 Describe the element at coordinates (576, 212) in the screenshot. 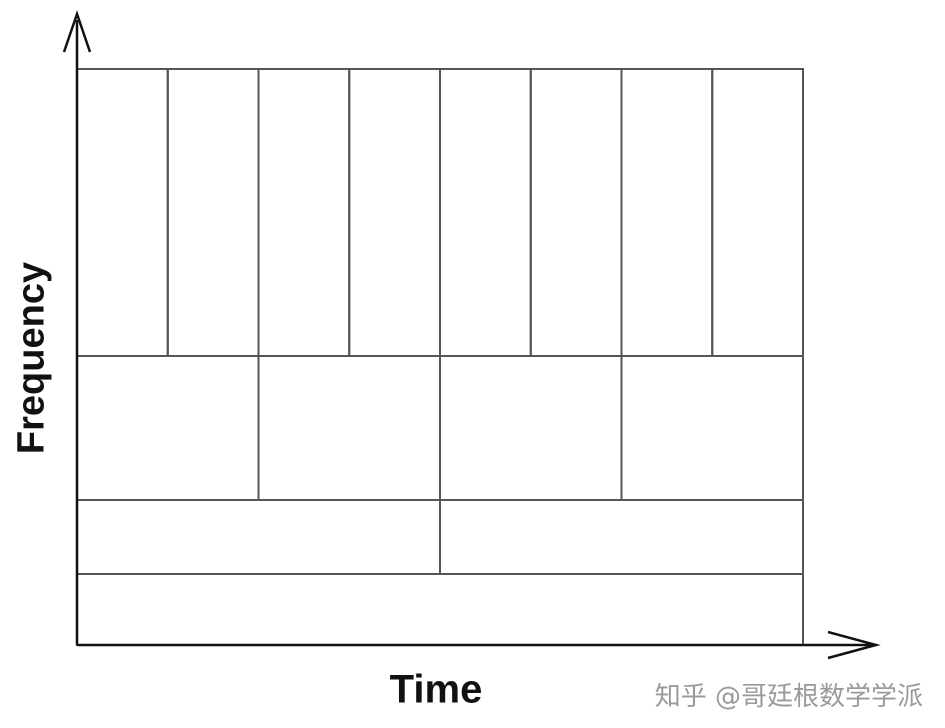

I see `tile-band4-t6` at that location.